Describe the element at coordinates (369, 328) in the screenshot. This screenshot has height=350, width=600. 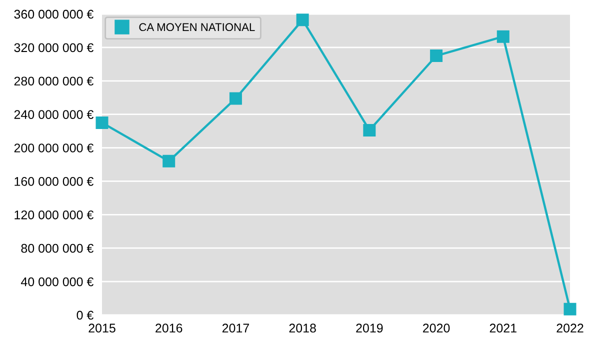
I see `x-tick-label: 2019` at that location.